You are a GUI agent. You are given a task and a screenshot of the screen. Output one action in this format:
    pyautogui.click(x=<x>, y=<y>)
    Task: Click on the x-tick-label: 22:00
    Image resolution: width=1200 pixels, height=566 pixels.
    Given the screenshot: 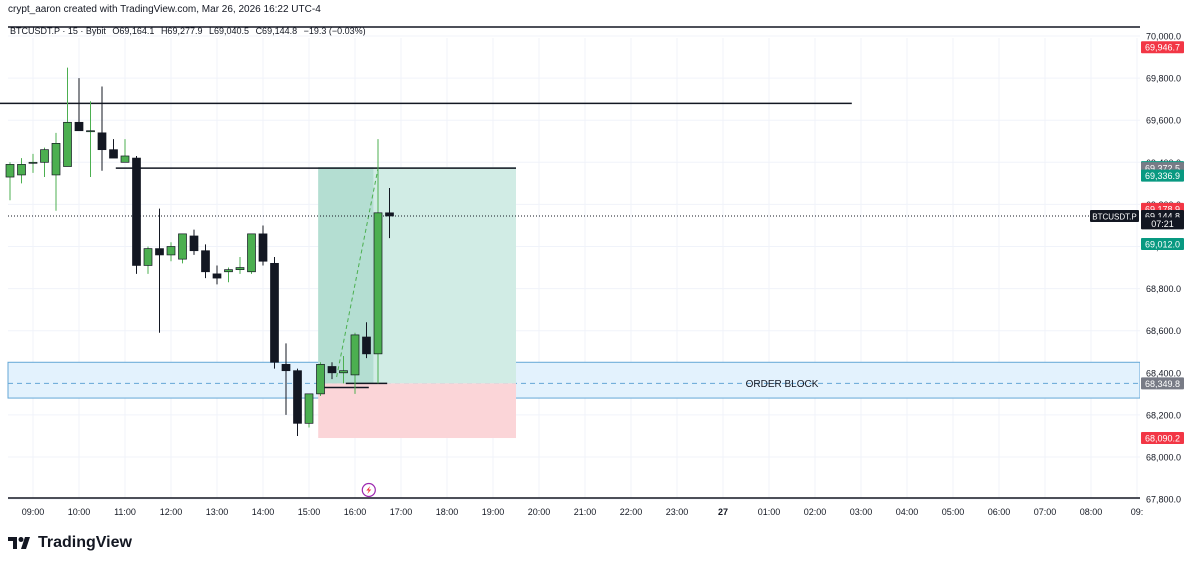 What is the action you would take?
    pyautogui.click(x=631, y=512)
    